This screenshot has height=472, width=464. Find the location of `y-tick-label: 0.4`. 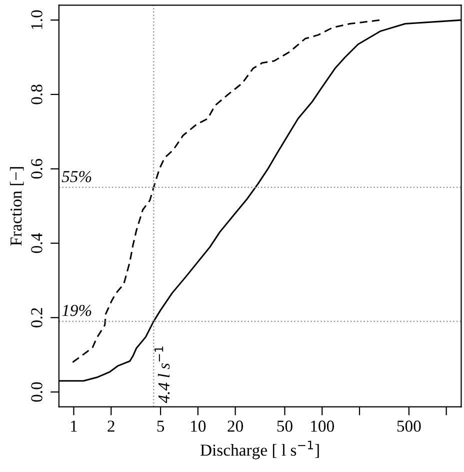

y-tick-label: 0.4 is located at coordinates (36, 243).